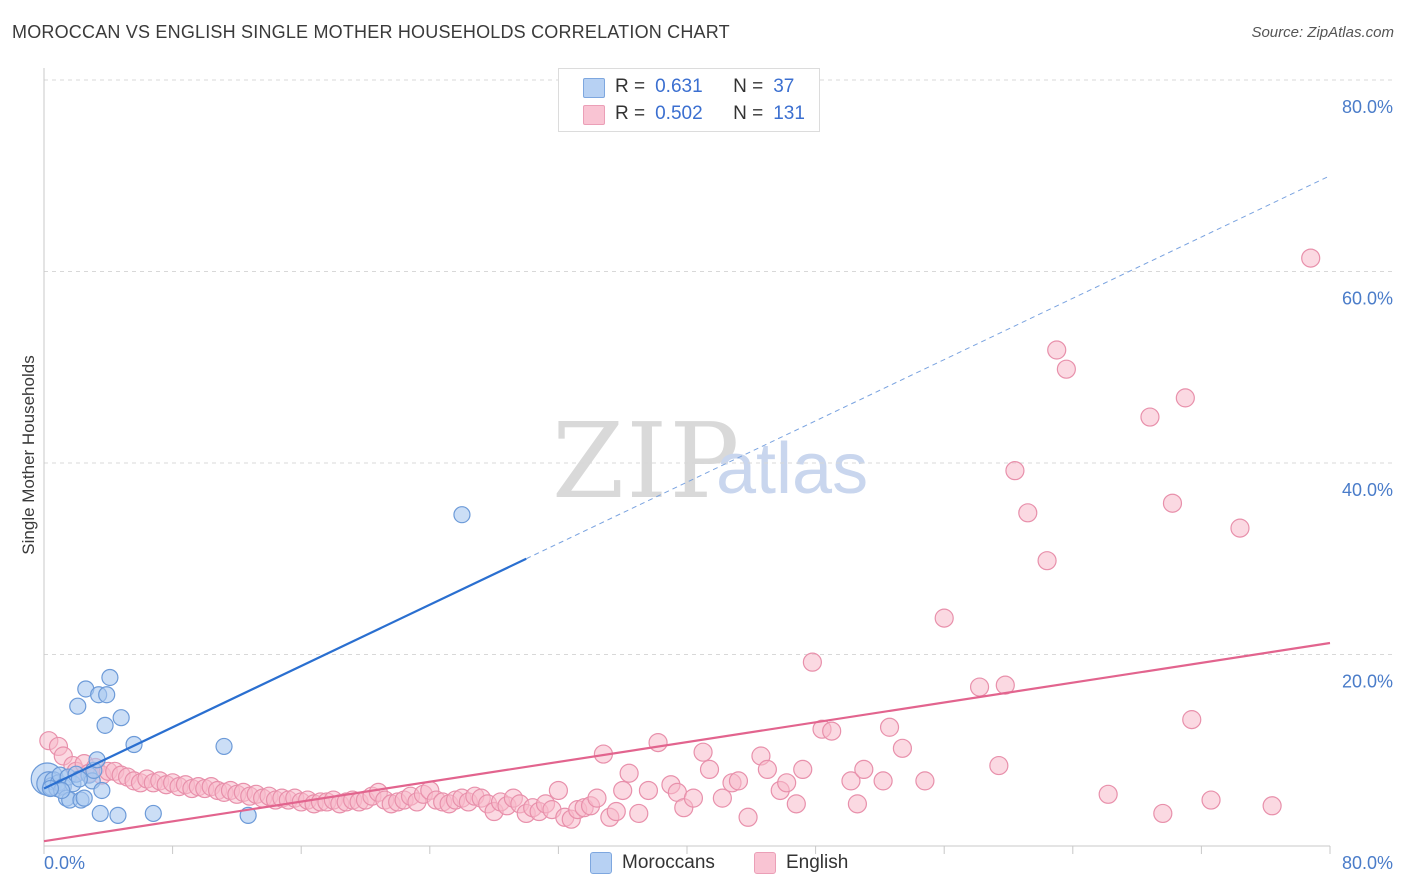 This screenshot has height=892, width=1406. I want to click on watermark-atlas: atlas, so click(792, 469).